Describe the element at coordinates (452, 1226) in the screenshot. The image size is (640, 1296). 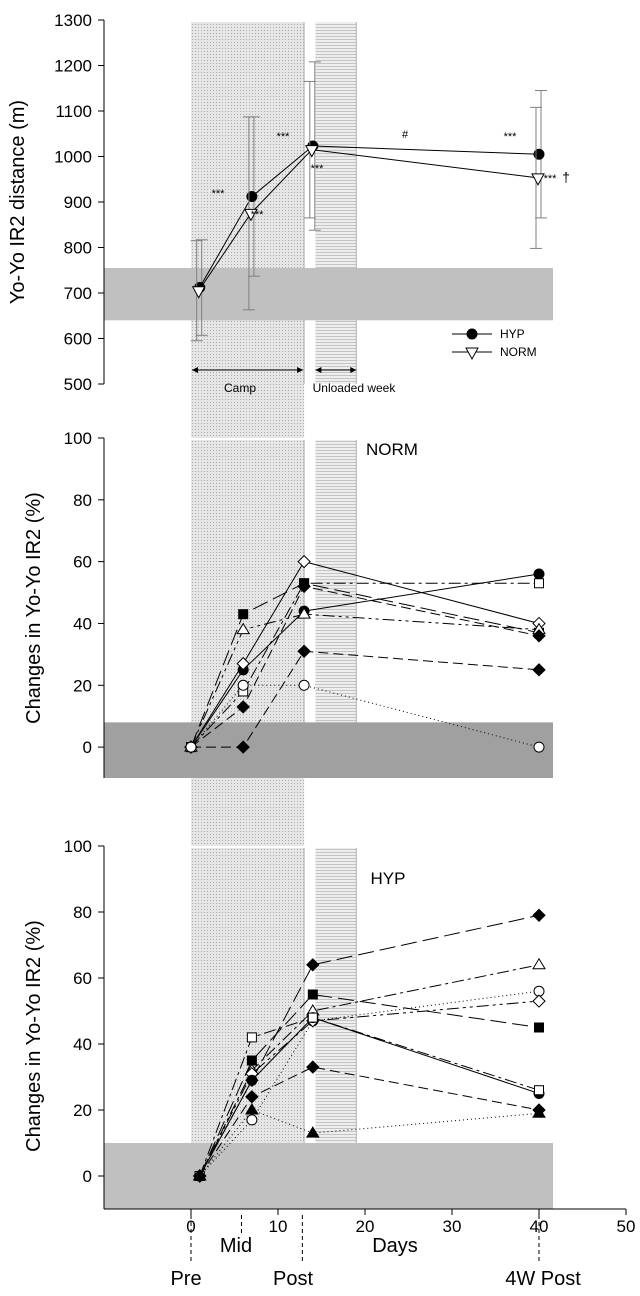
I see `x-tick-label: 30` at that location.